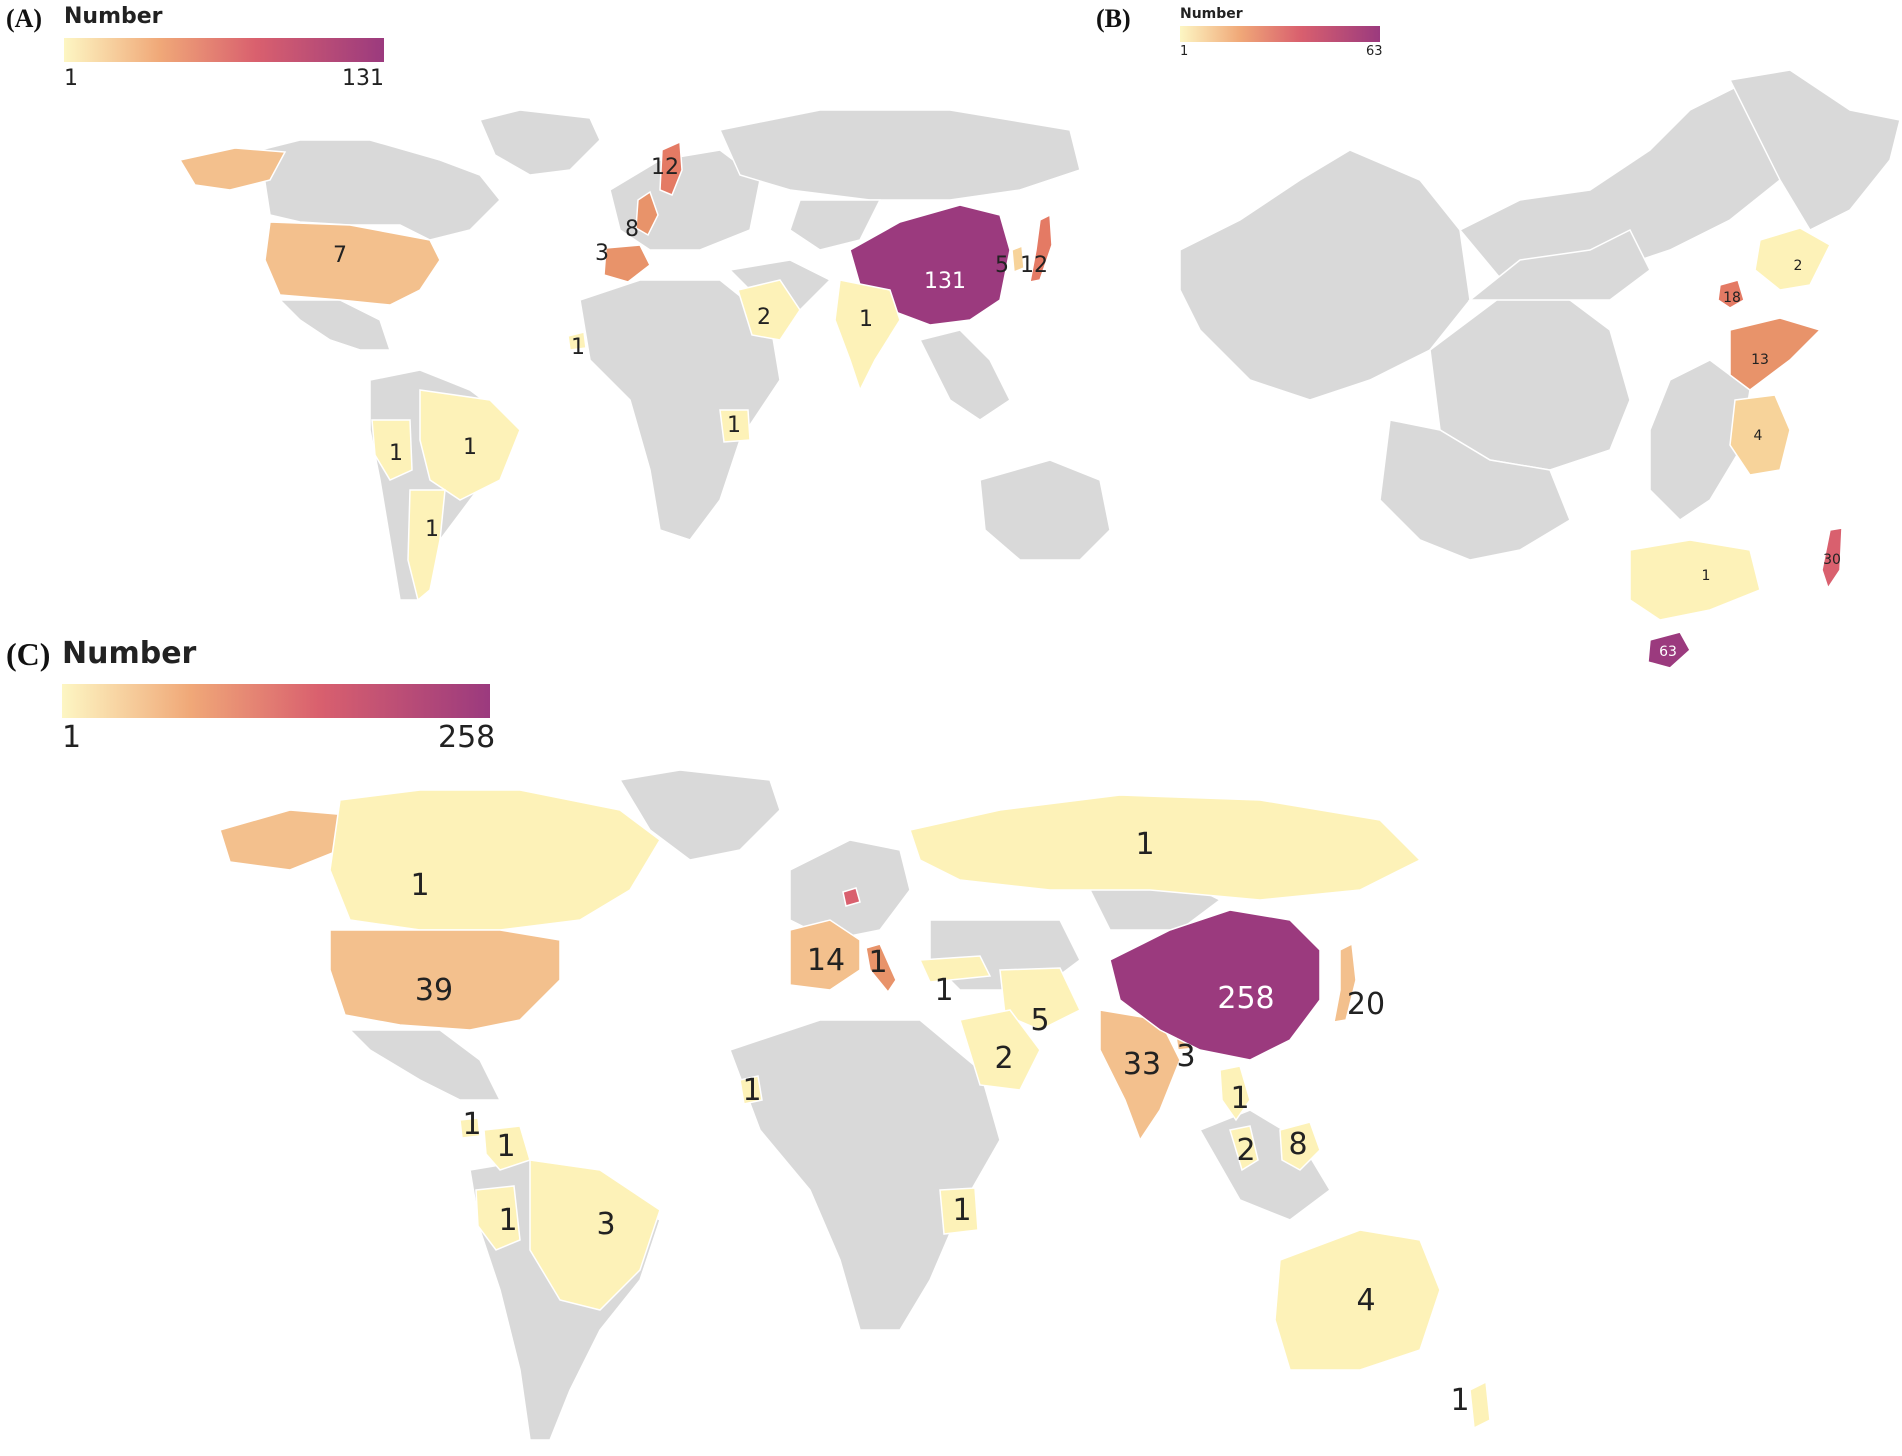 The width and height of the screenshot is (1902, 1456). Describe the element at coordinates (396, 453) in the screenshot. I see `label-peru-a: 1` at that location.